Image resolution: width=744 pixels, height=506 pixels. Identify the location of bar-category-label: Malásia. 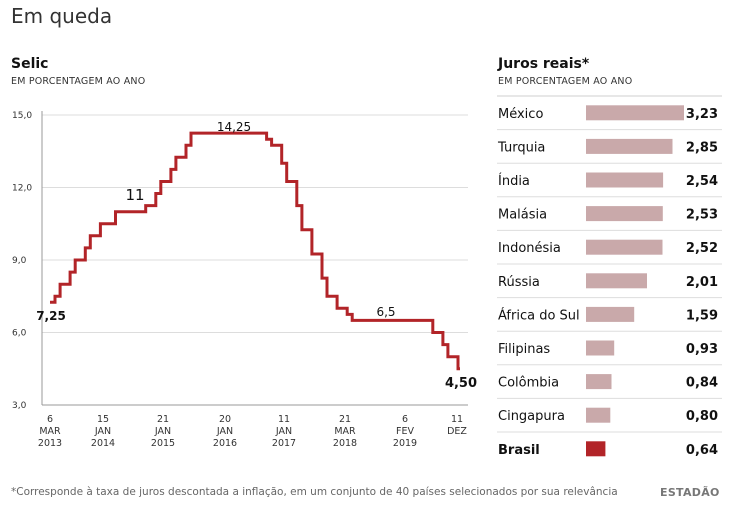
(522, 215).